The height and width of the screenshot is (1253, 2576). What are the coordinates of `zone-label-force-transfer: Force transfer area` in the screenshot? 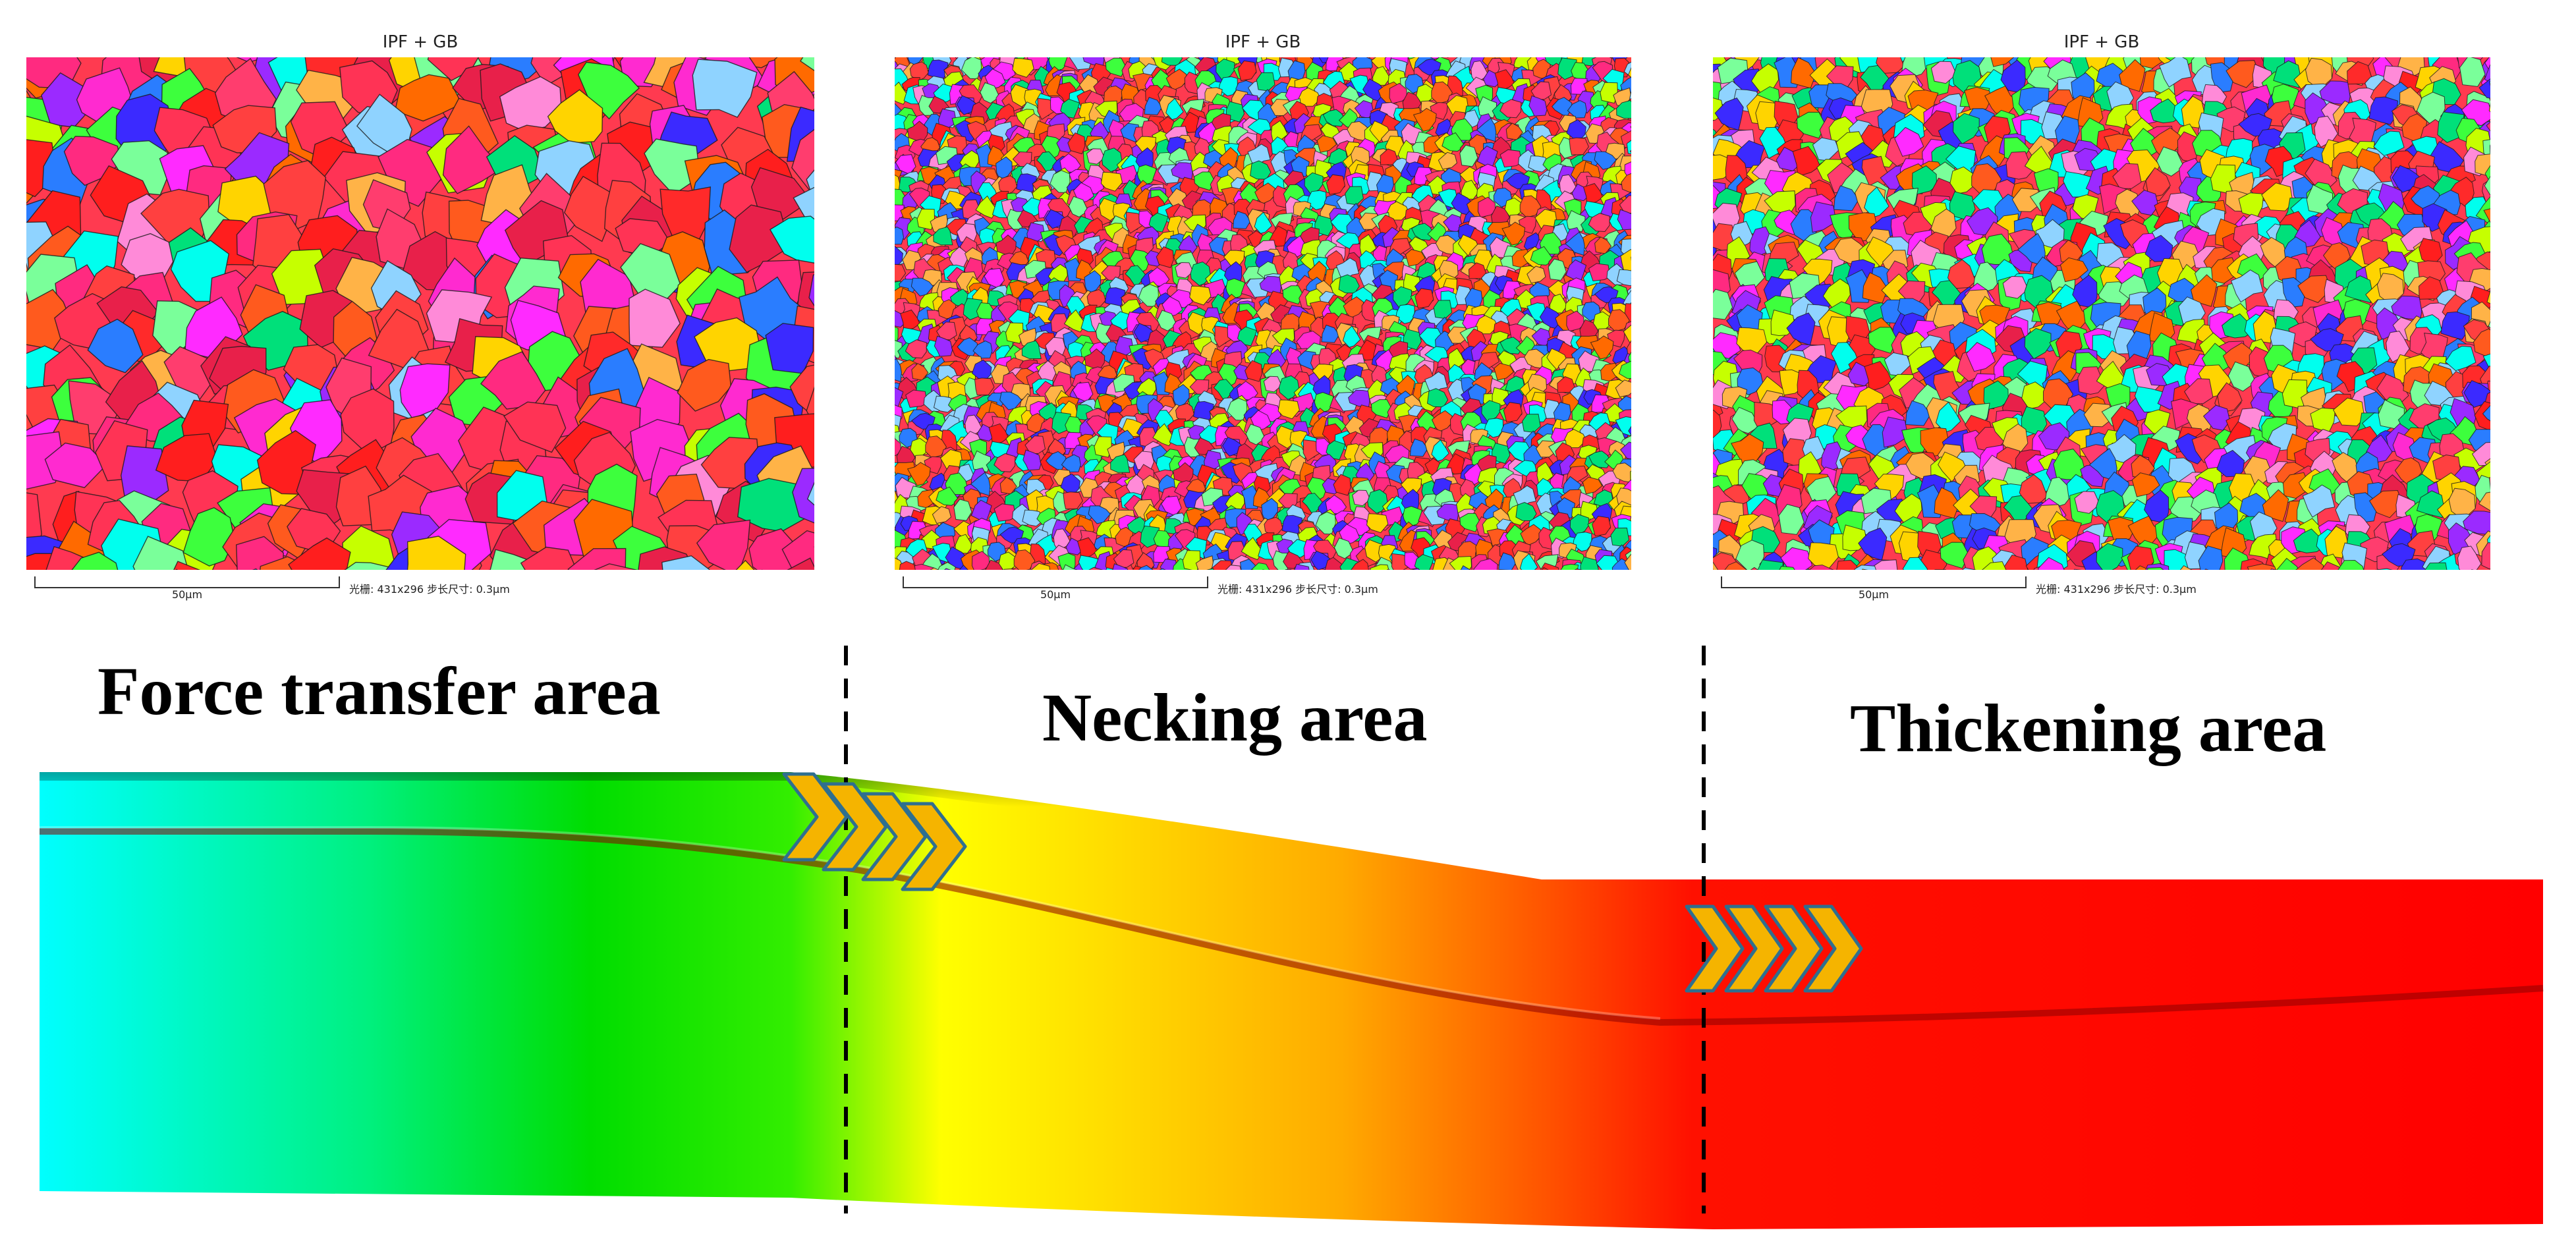 It's located at (379, 691).